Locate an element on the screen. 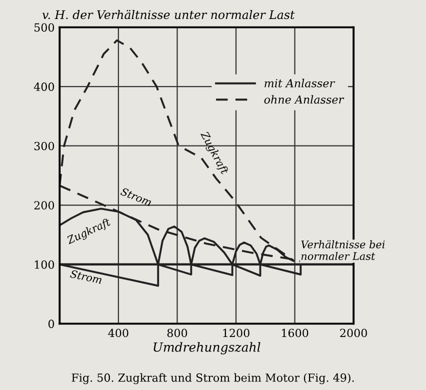 This screenshot has height=390, width=426. chart-title: v. H. der Verhältnisse unter normaler Last is located at coordinates (168, 15).